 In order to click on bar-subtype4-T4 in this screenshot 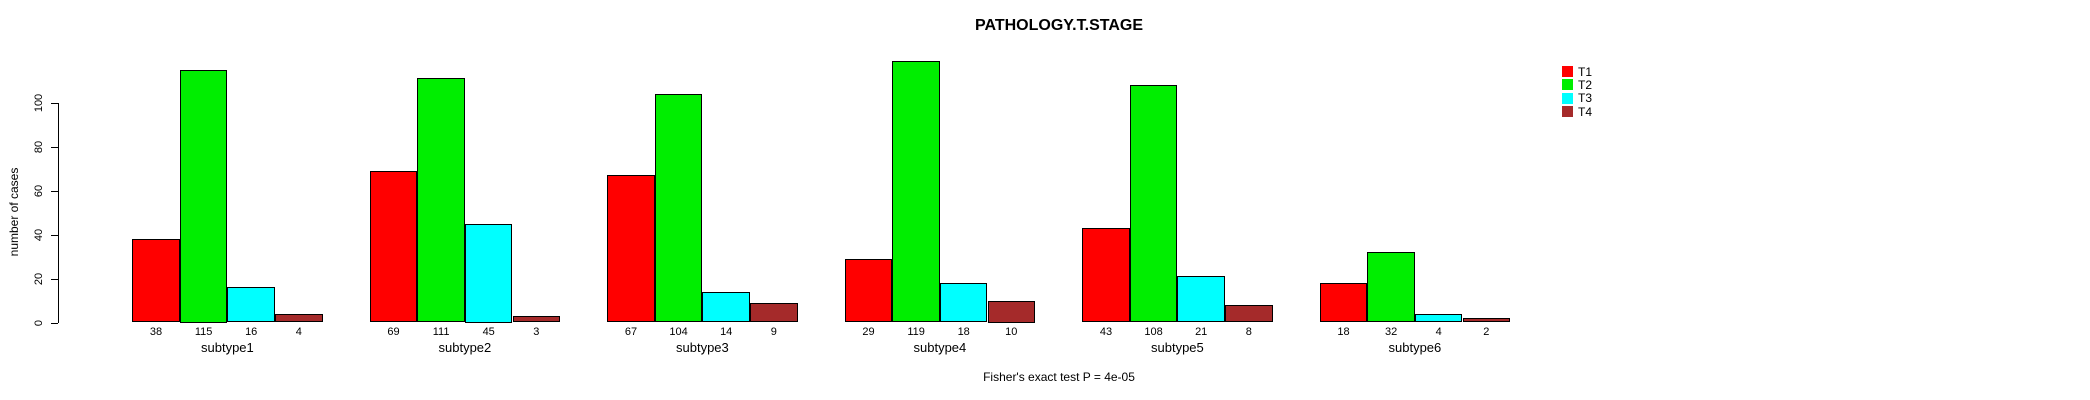, I will do `click(1011, 311)`.